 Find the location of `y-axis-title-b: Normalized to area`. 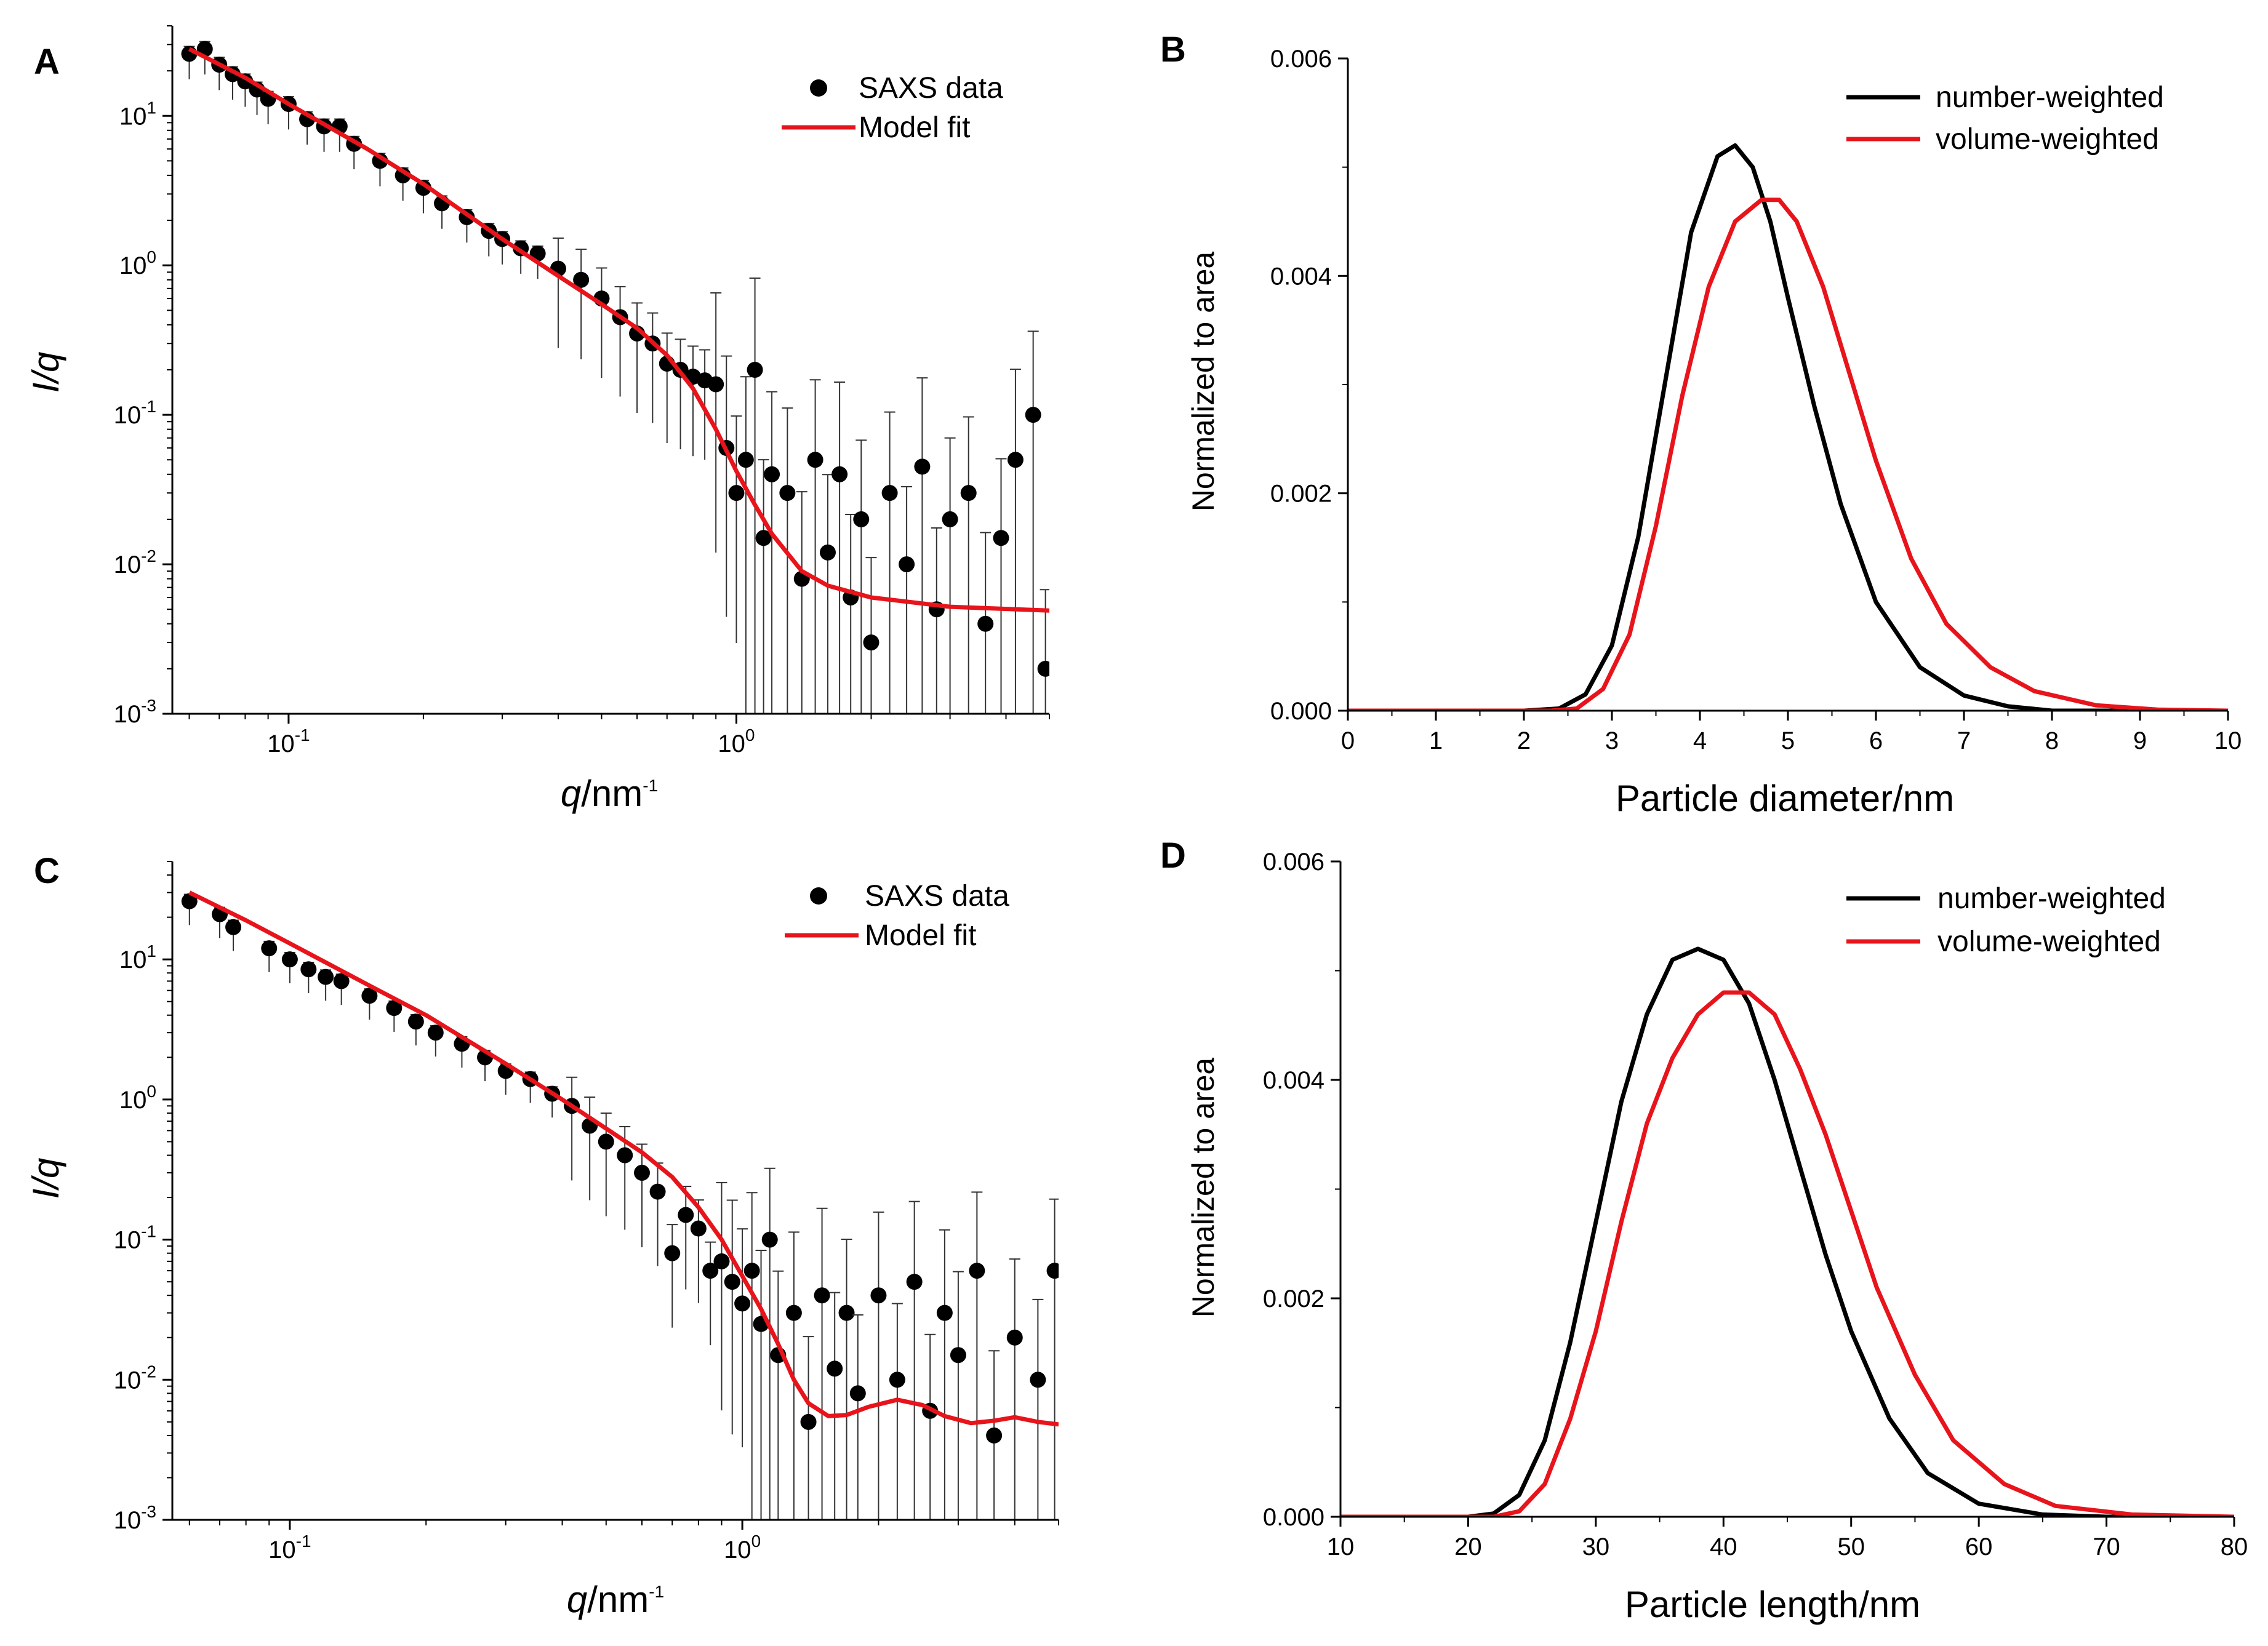

y-axis-title-b: Normalized to area is located at coordinates (1203, 382).